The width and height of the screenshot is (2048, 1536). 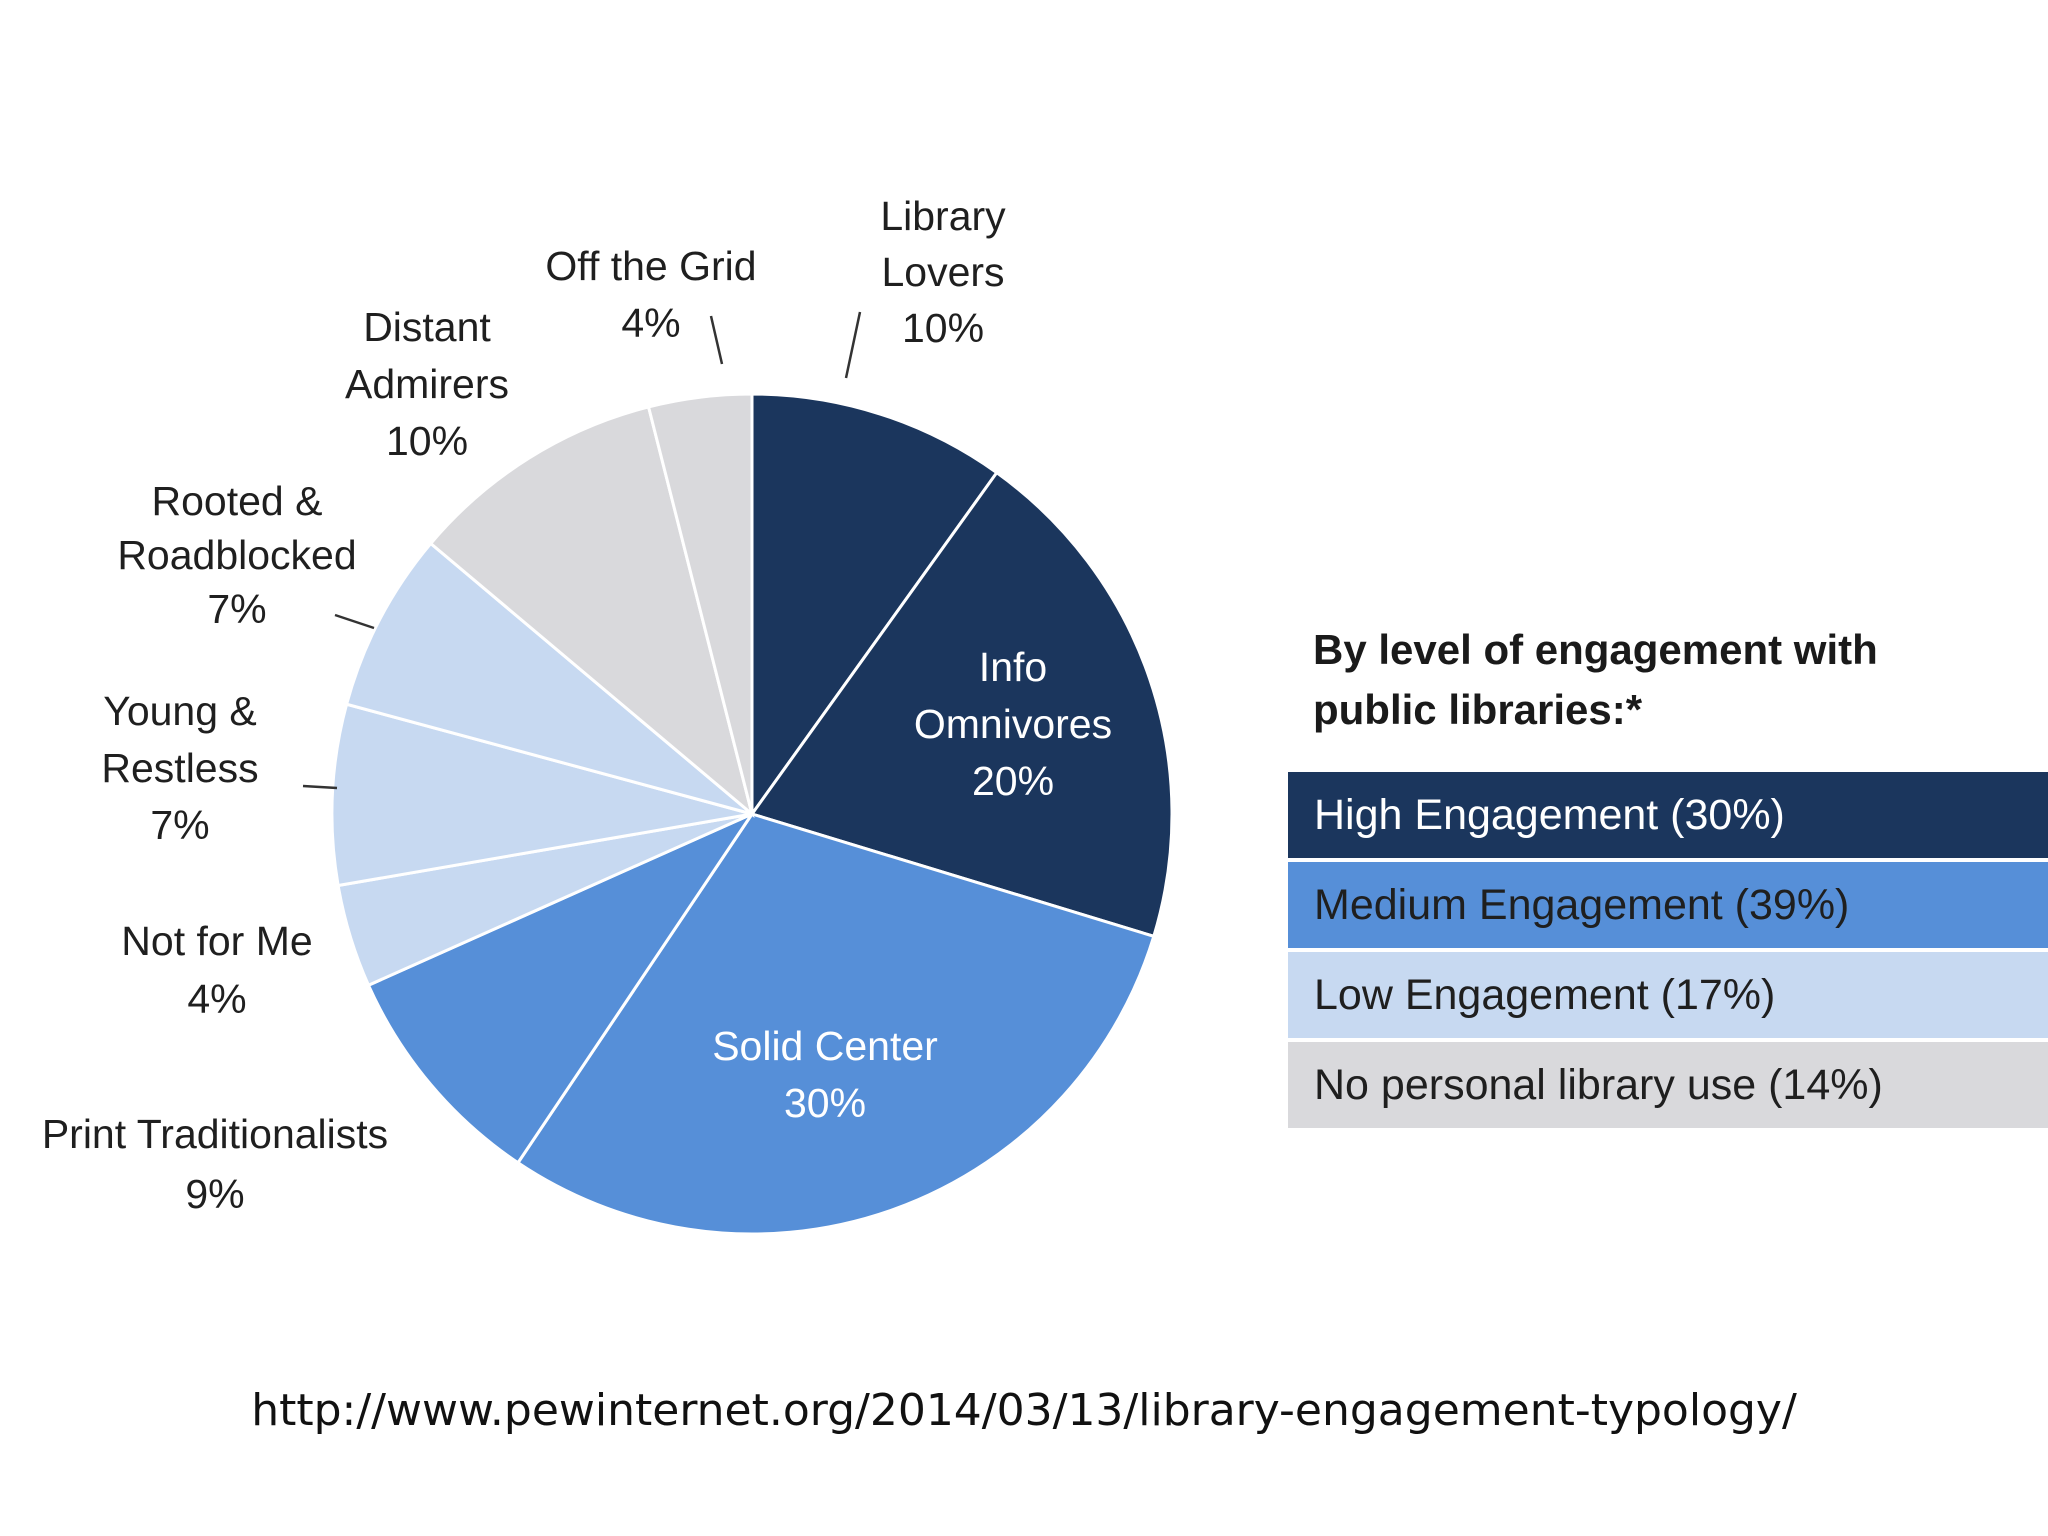 What do you see at coordinates (354, 621) in the screenshot?
I see `leader-line-rooted-roadblocked` at bounding box center [354, 621].